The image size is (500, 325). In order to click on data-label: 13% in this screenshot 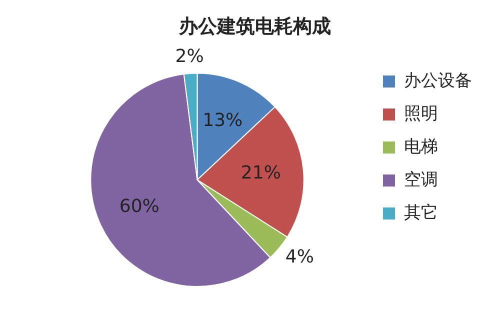, I will do `click(222, 120)`.